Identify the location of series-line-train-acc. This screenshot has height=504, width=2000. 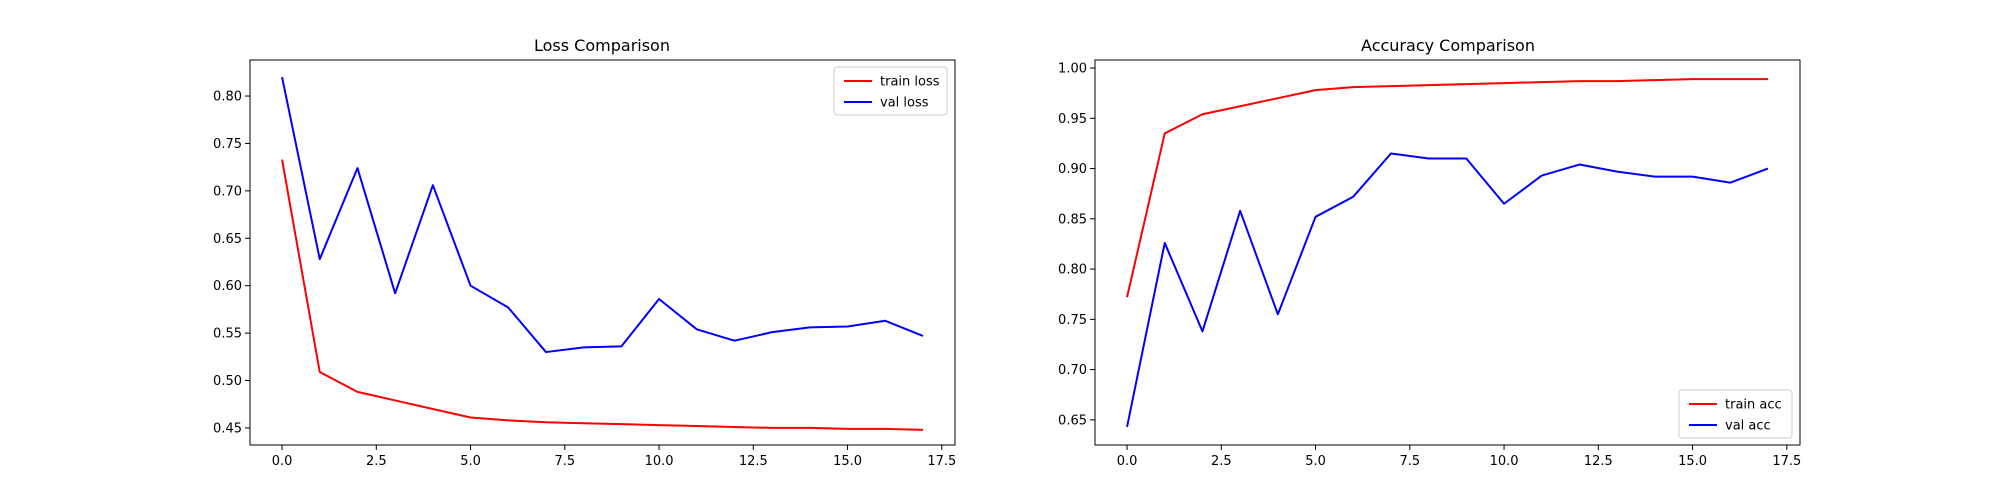
(1447, 188).